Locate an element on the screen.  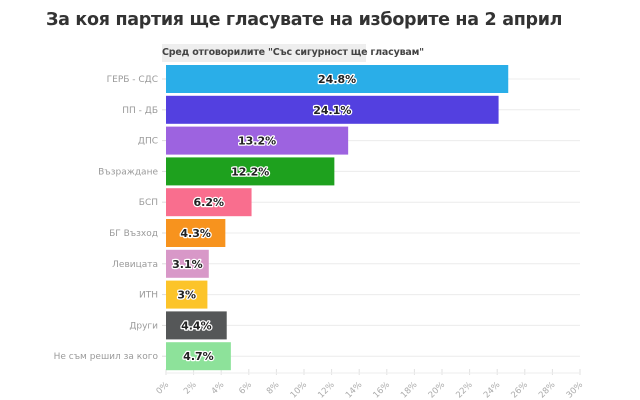
x-tick-label: 4% is located at coordinates (218, 388).